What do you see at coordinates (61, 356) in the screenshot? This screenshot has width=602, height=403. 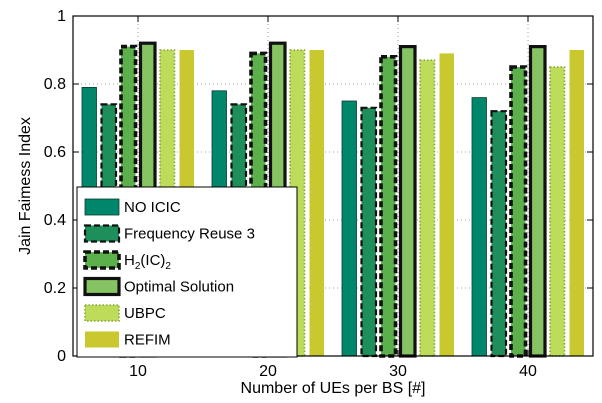 I see `y-tick-label: 0` at bounding box center [61, 356].